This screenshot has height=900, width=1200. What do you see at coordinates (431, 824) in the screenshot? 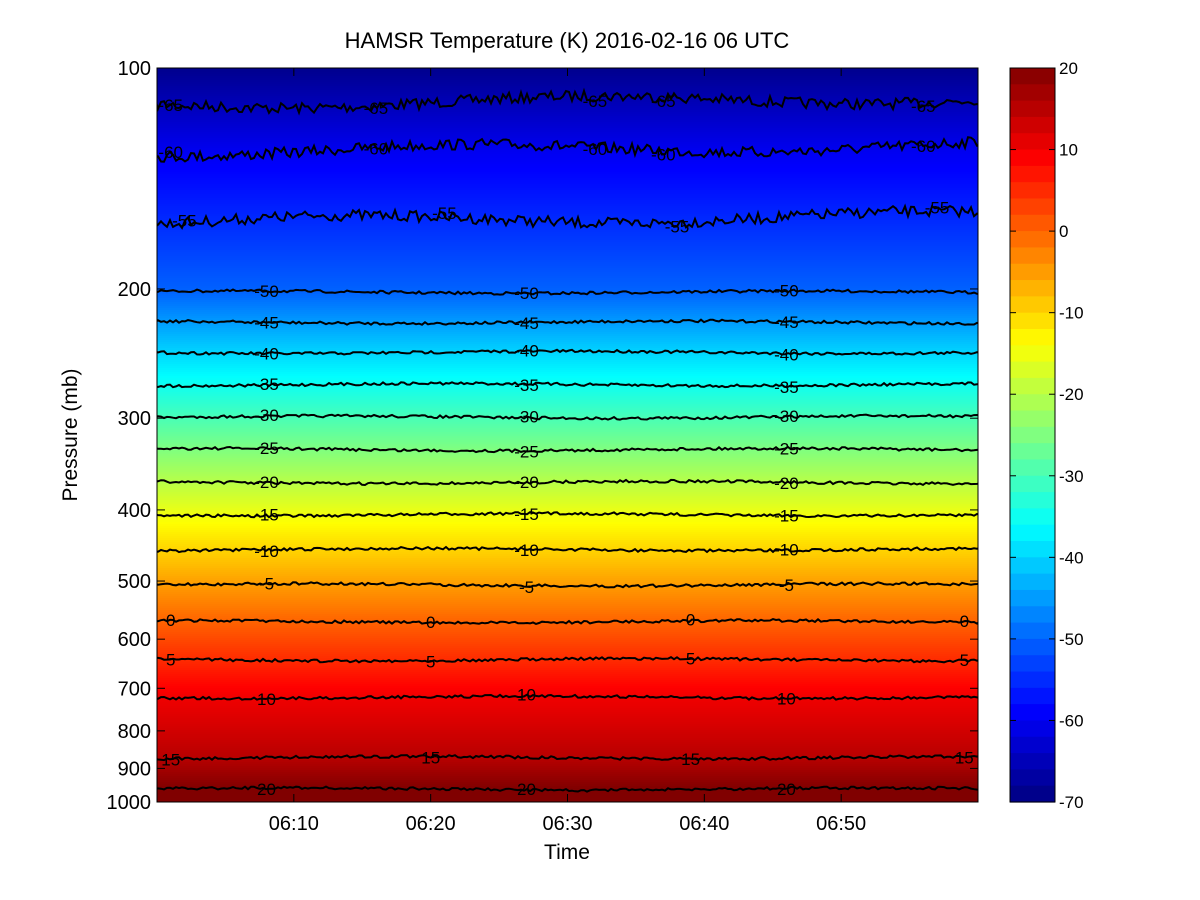
I see `x-tick-label: 06:20` at bounding box center [431, 824].